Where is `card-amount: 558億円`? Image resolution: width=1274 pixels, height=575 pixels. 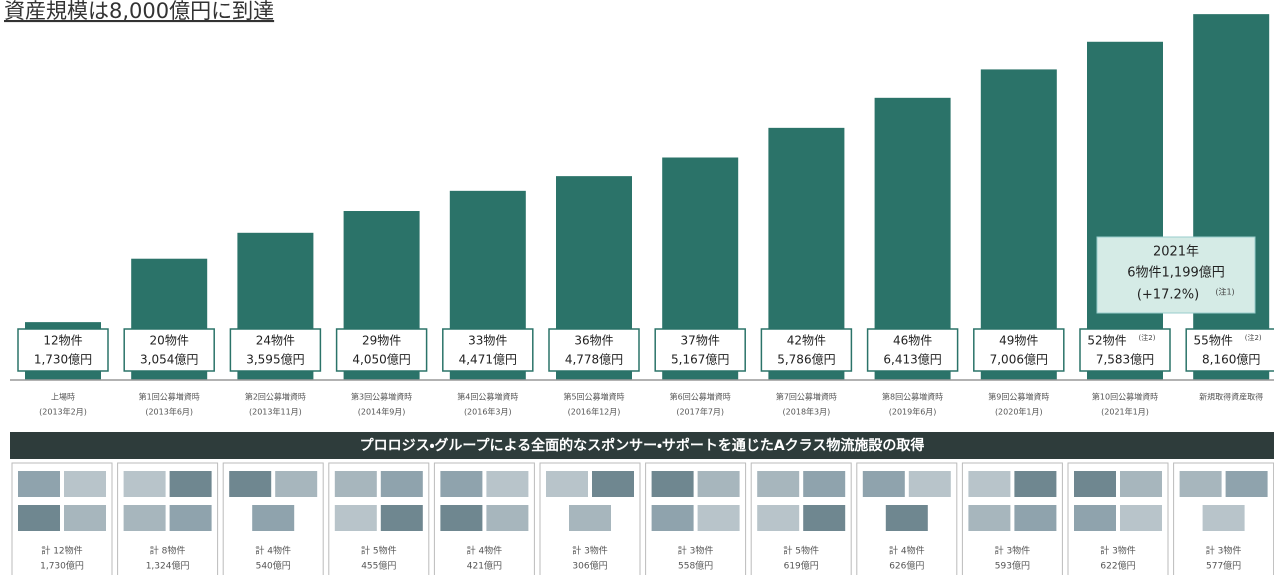
card-amount: 558億円 is located at coordinates (695, 566).